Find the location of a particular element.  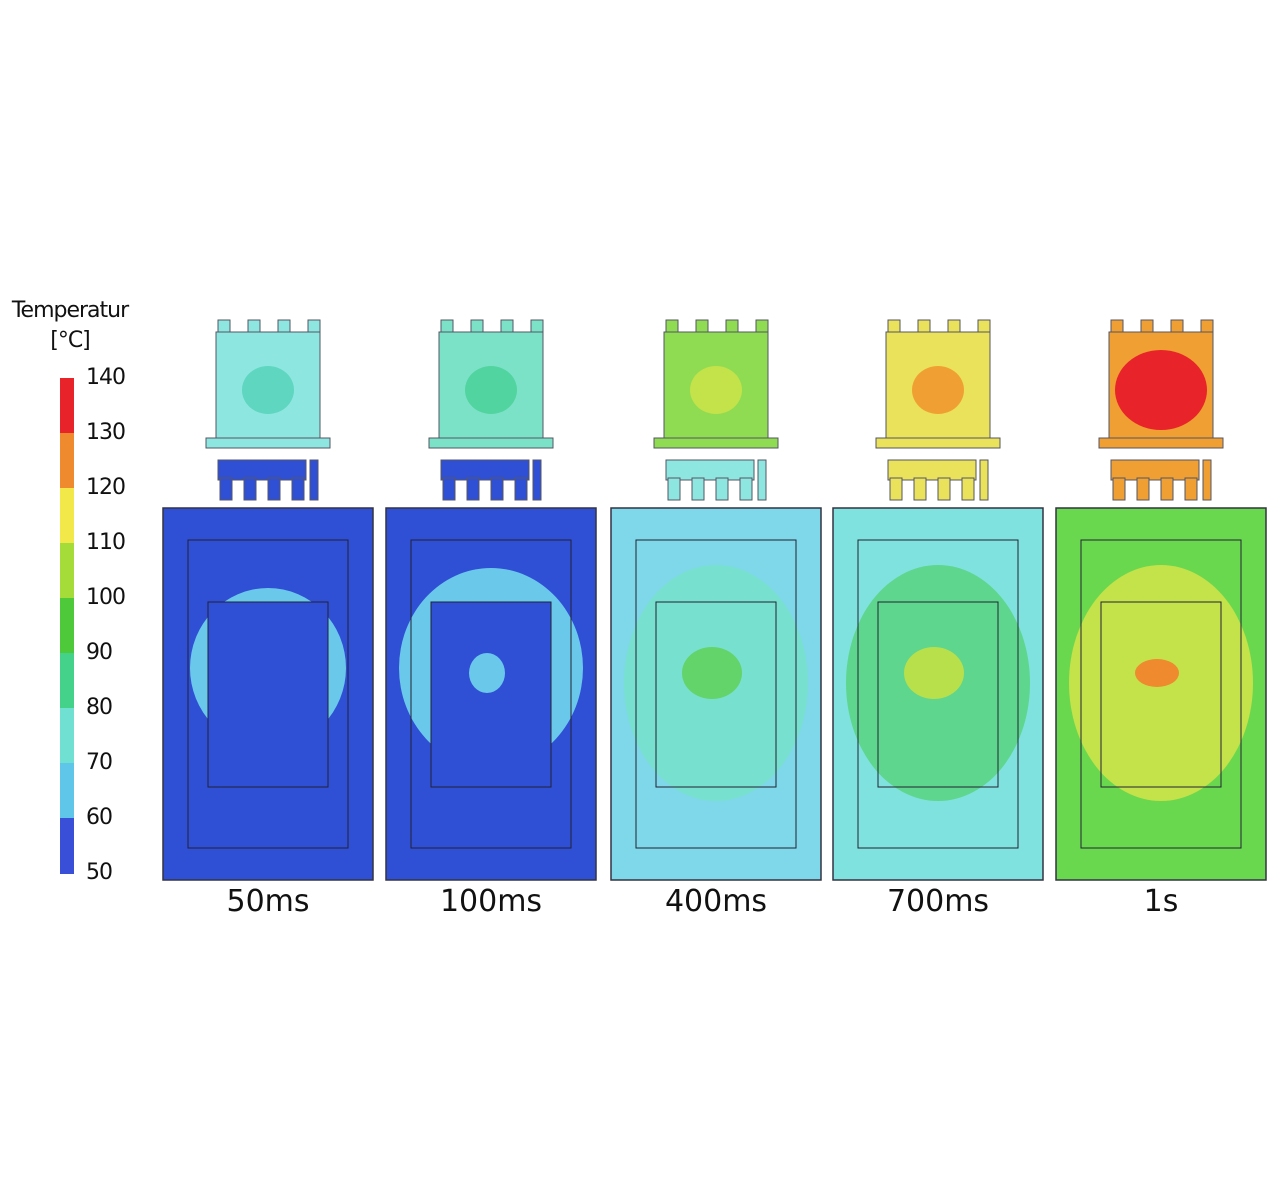

legend-color-scale is located at coordinates (67, 626).